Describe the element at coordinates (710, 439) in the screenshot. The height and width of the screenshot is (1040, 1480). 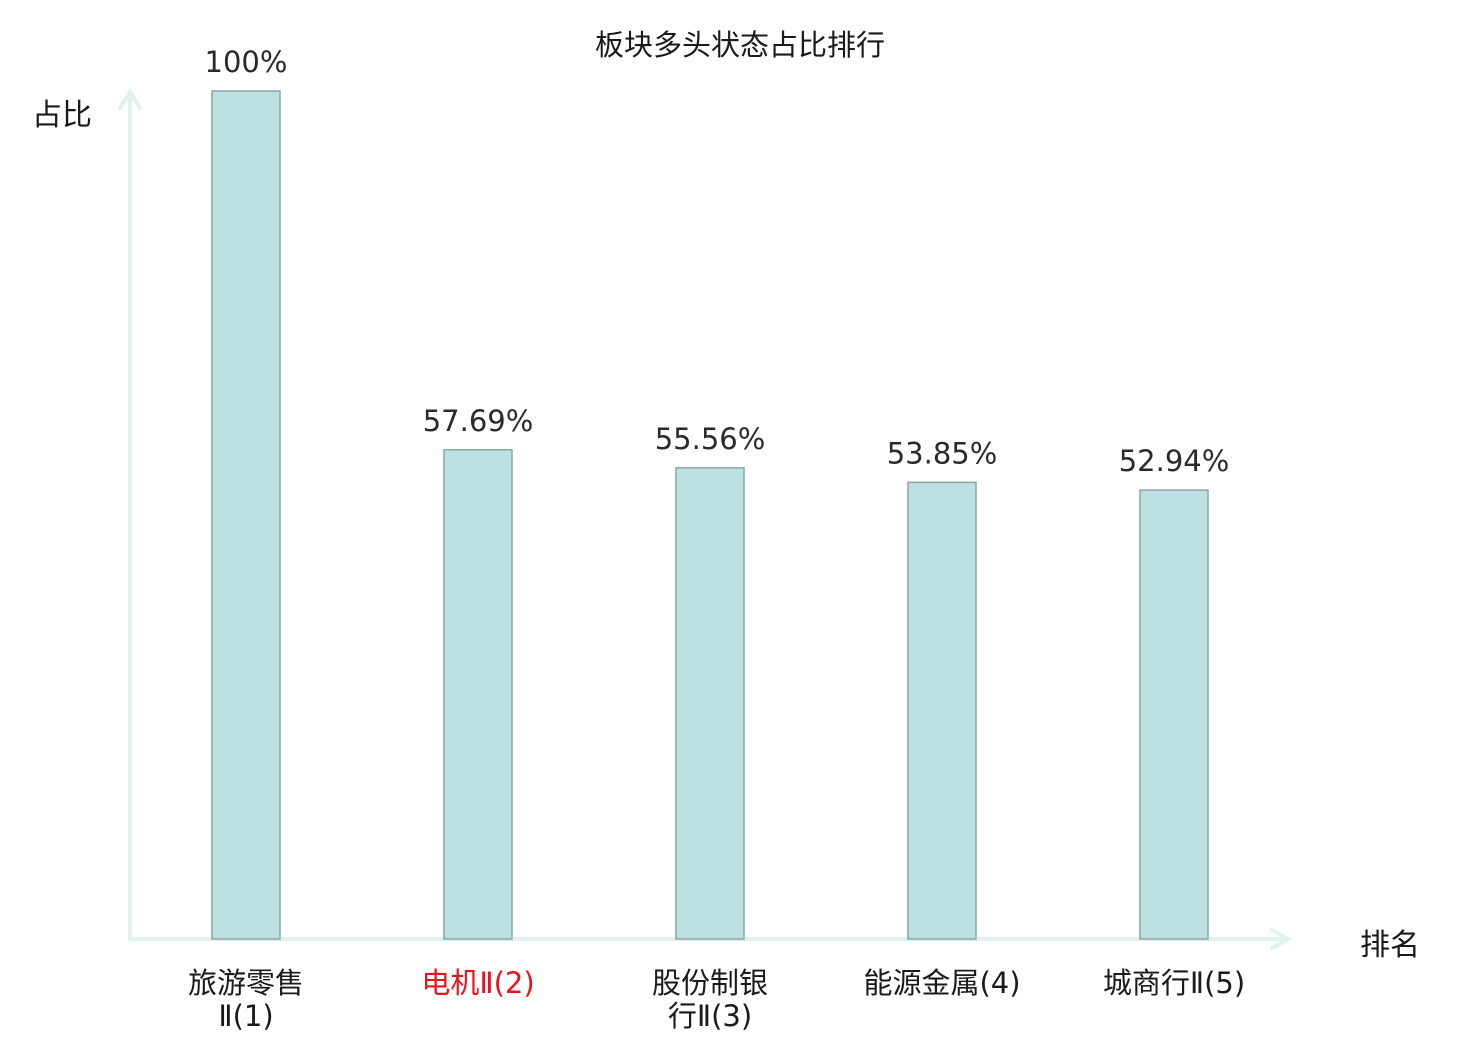
I see `value-label: 55.56%` at that location.